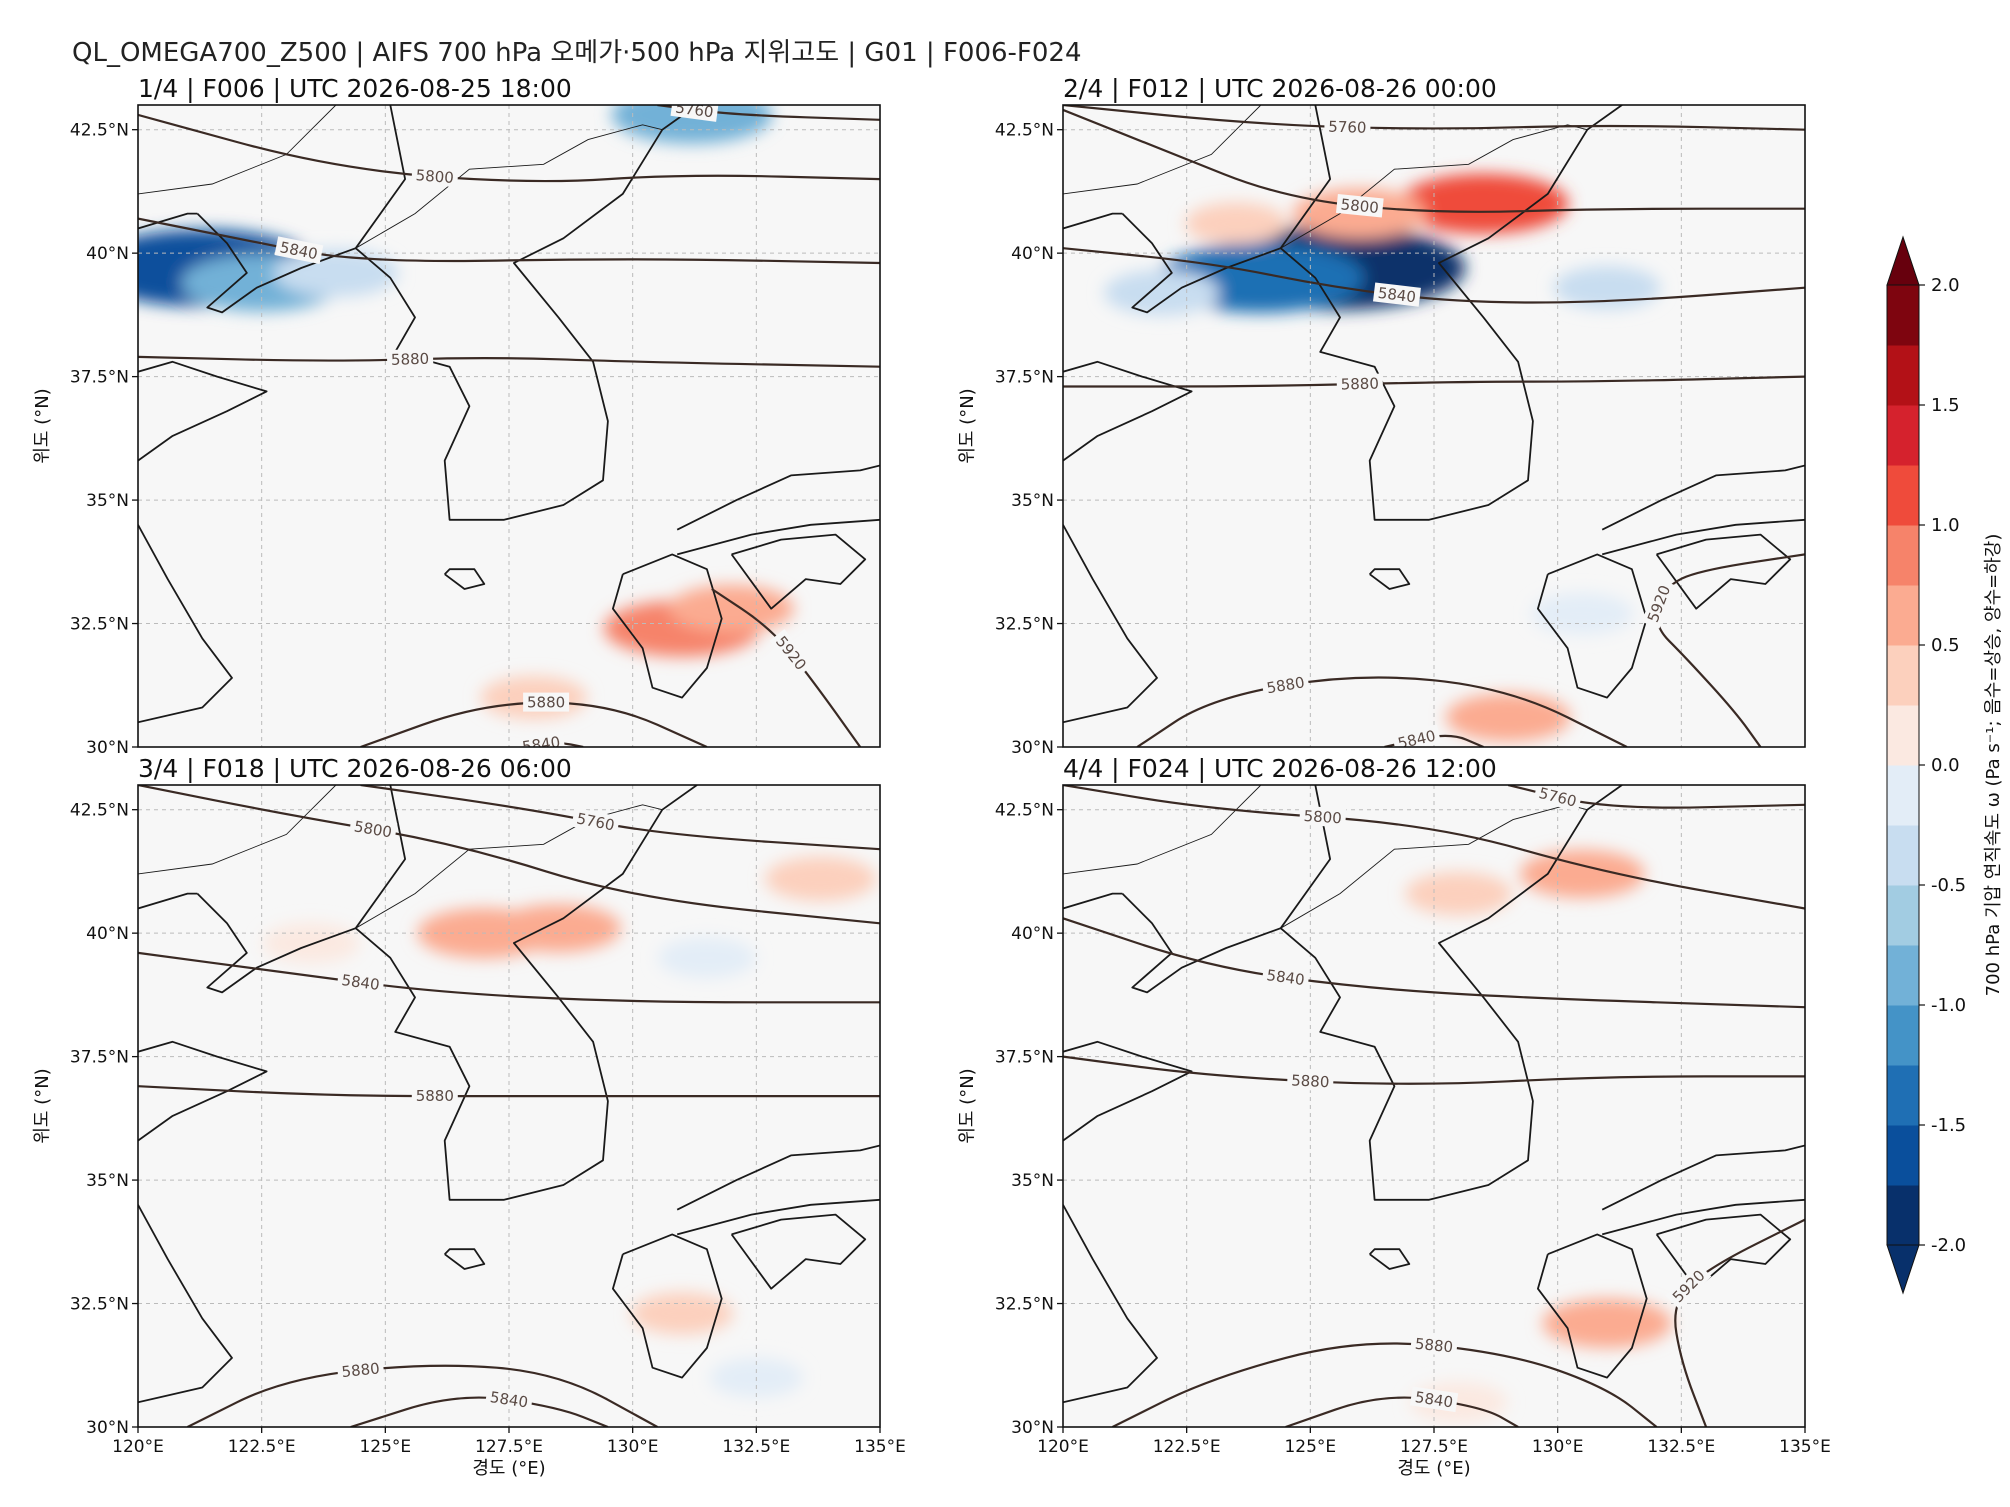 This screenshot has width=2010, height=1507. Describe the element at coordinates (1681, 1447) in the screenshot. I see `x-tick-label: 132.5°E` at that location.